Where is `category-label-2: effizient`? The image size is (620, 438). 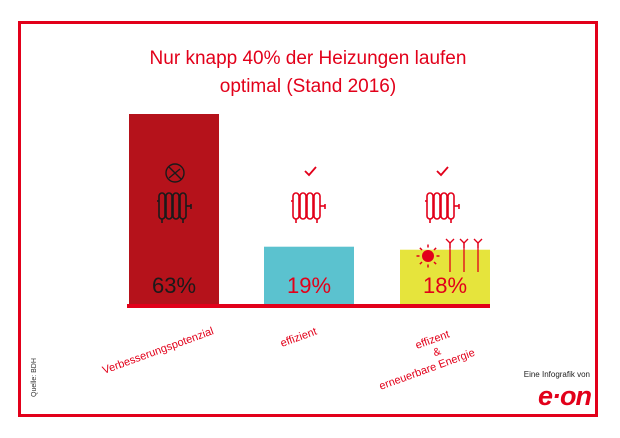 category-label-2: effizient is located at coordinates (299, 338).